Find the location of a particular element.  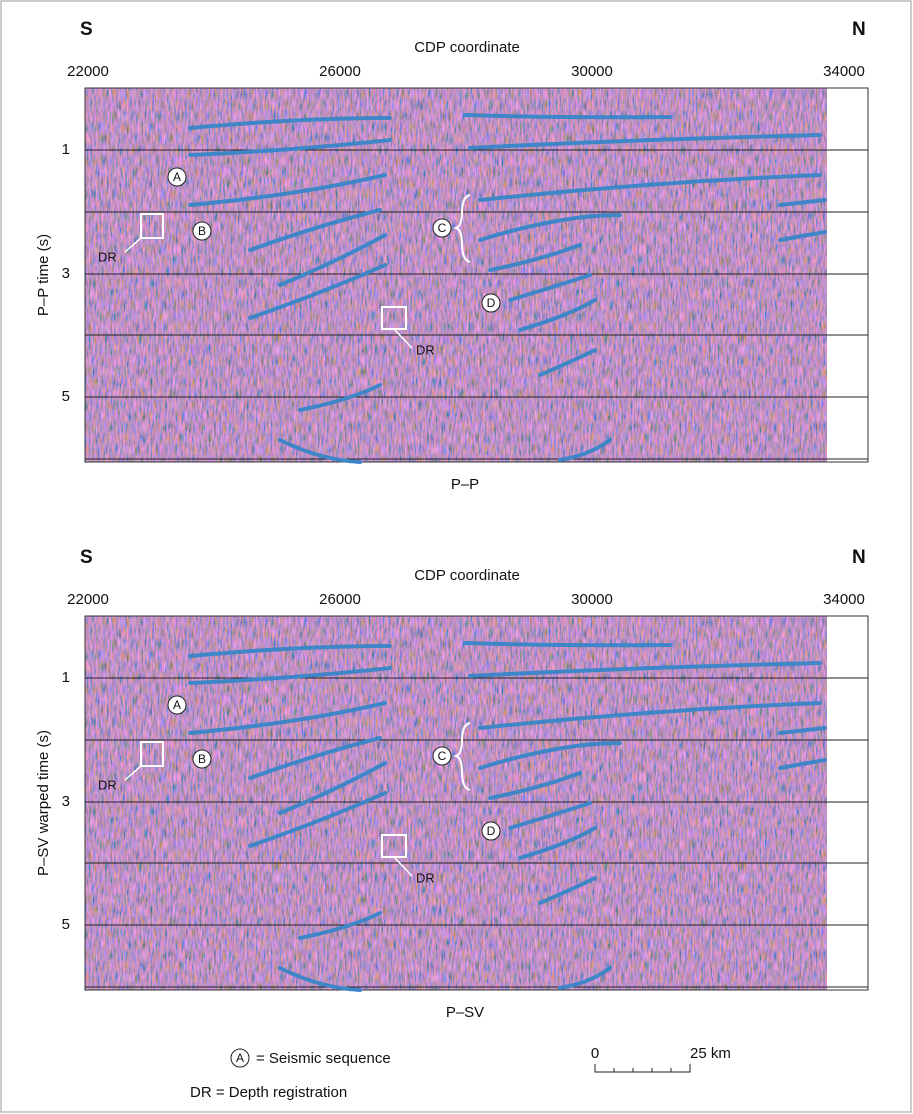

legend-dr-text: DR = Depth registration is located at coordinates (268, 1092).